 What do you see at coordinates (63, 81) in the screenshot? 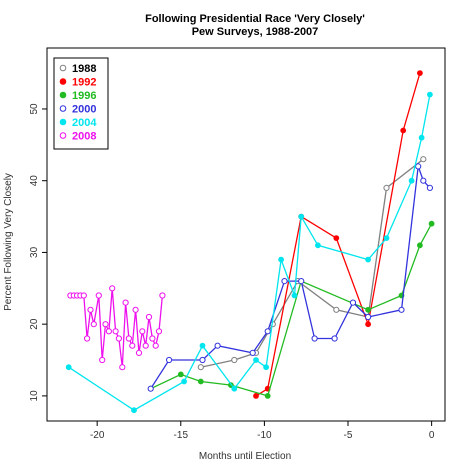
I see `legend-marker-1992` at bounding box center [63, 81].